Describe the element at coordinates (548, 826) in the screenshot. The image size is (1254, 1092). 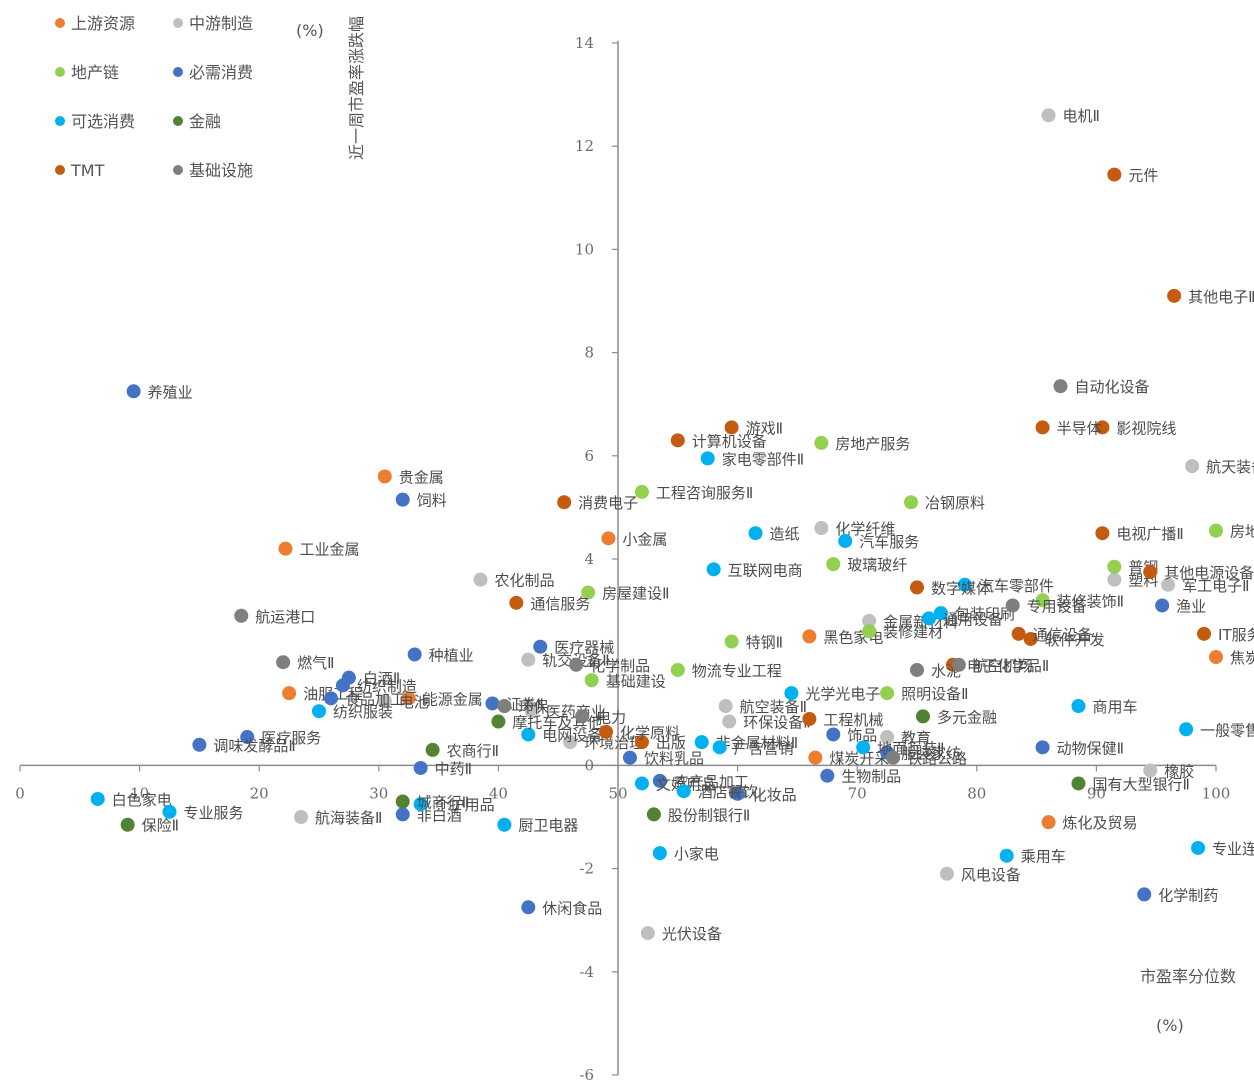
I see `data-label: 厨卫电器` at that location.